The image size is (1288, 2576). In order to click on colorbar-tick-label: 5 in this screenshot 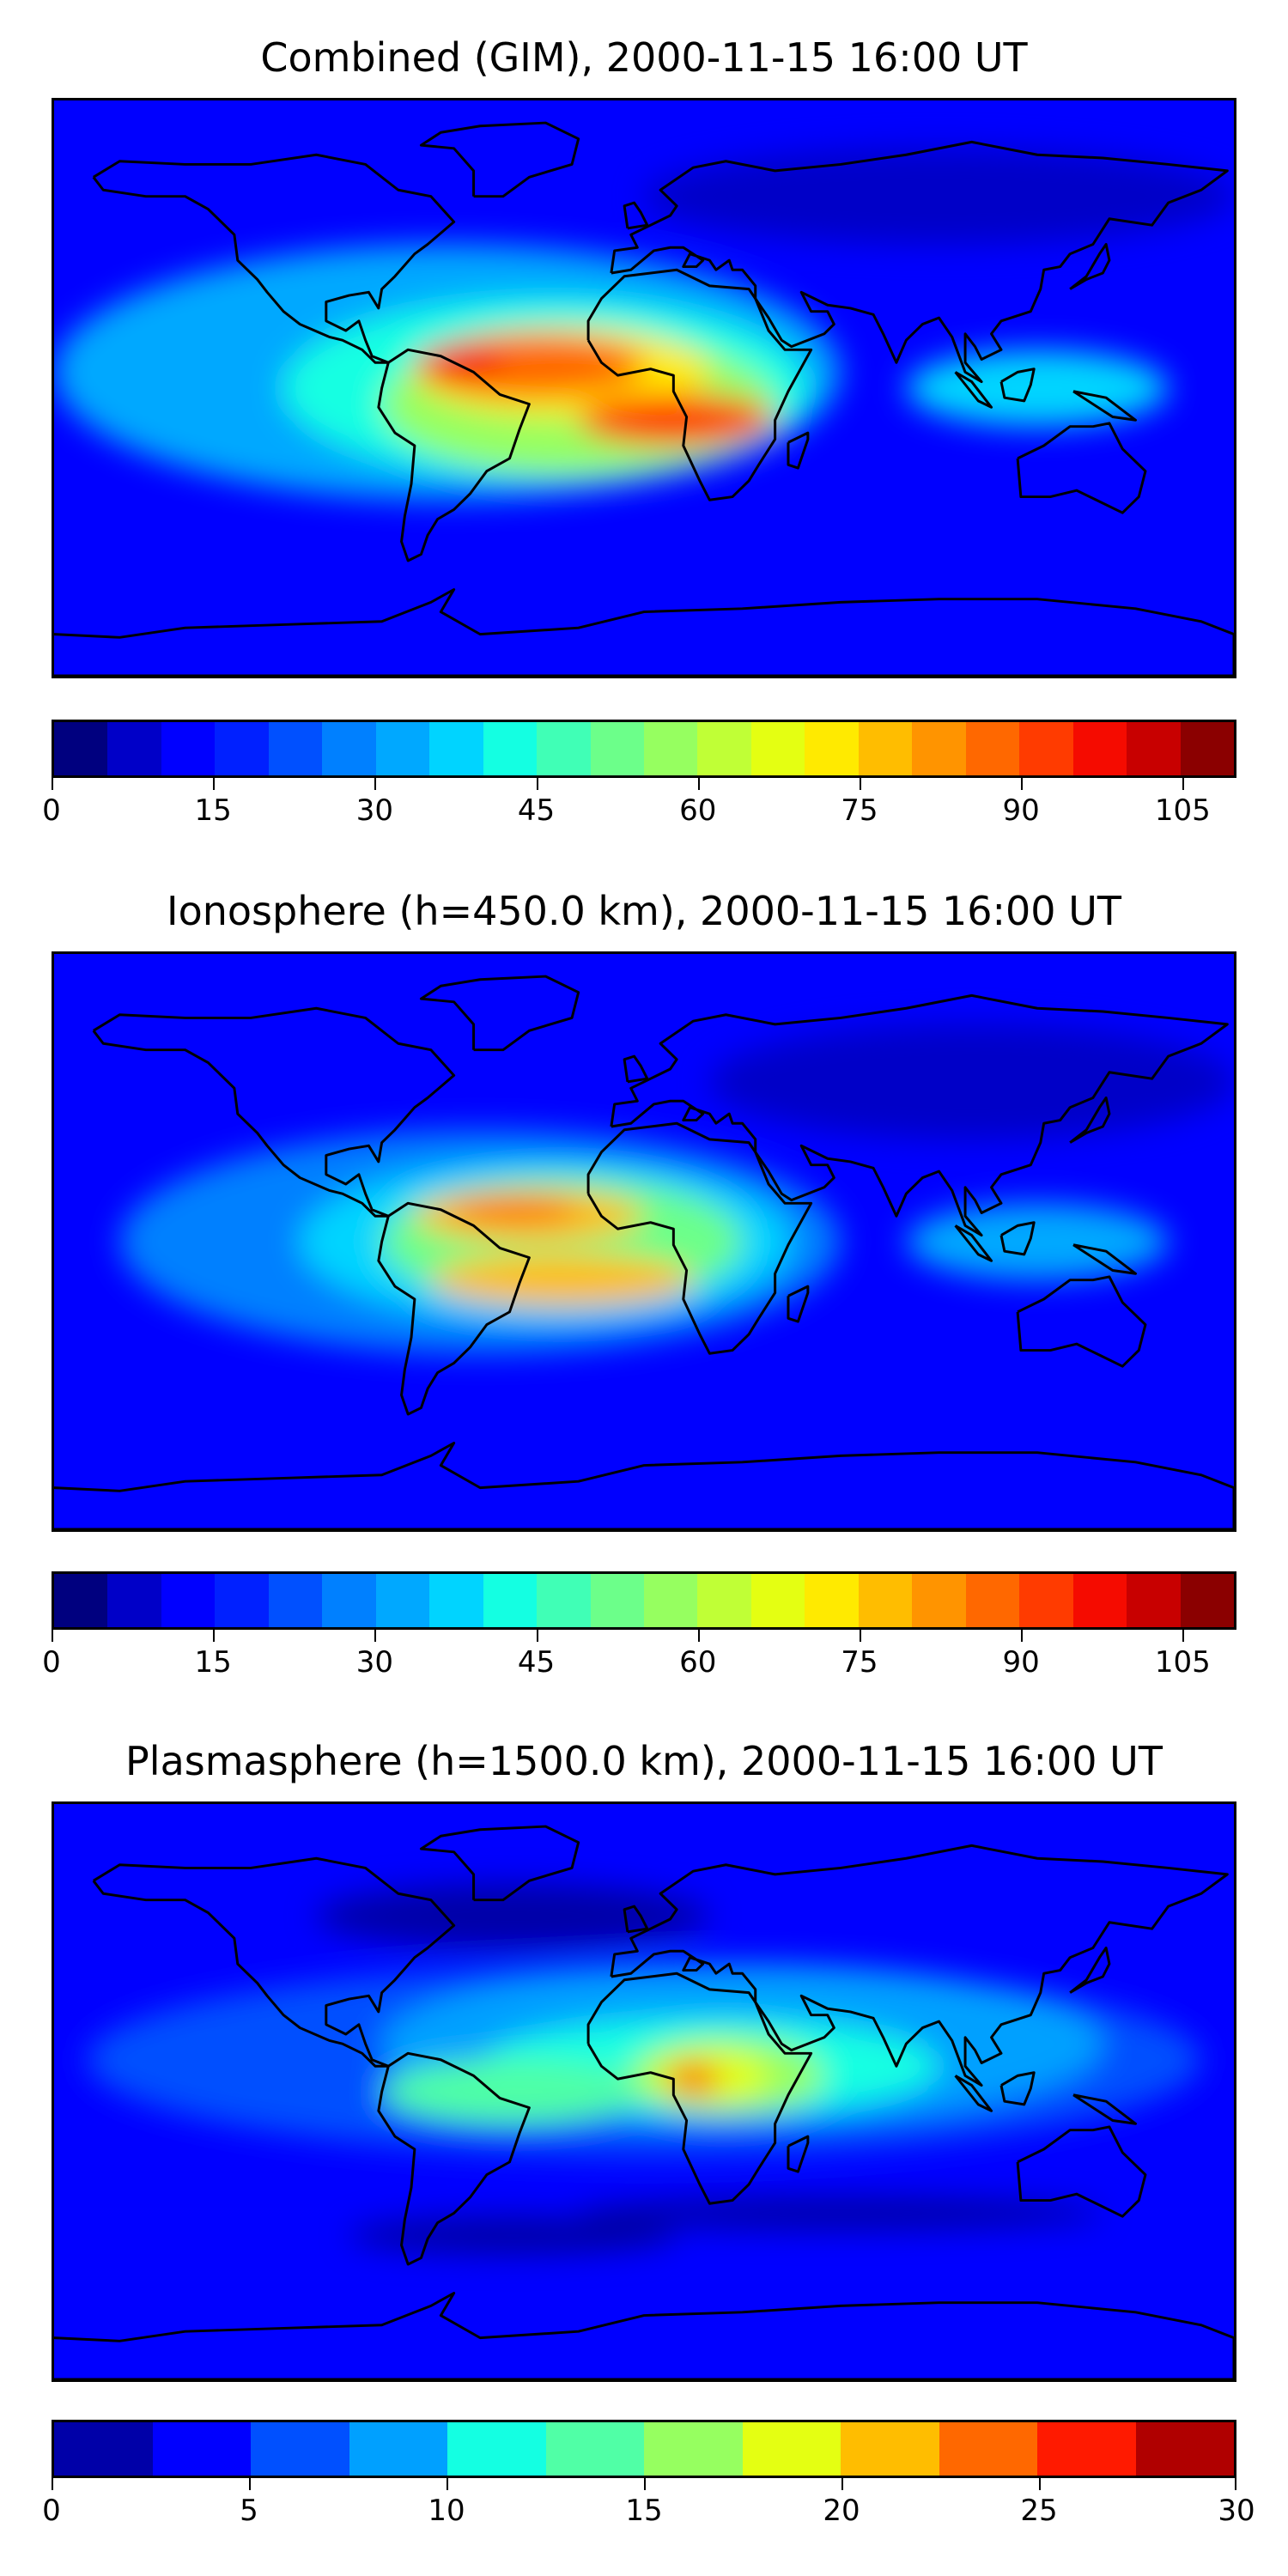, I will do `click(249, 2511)`.